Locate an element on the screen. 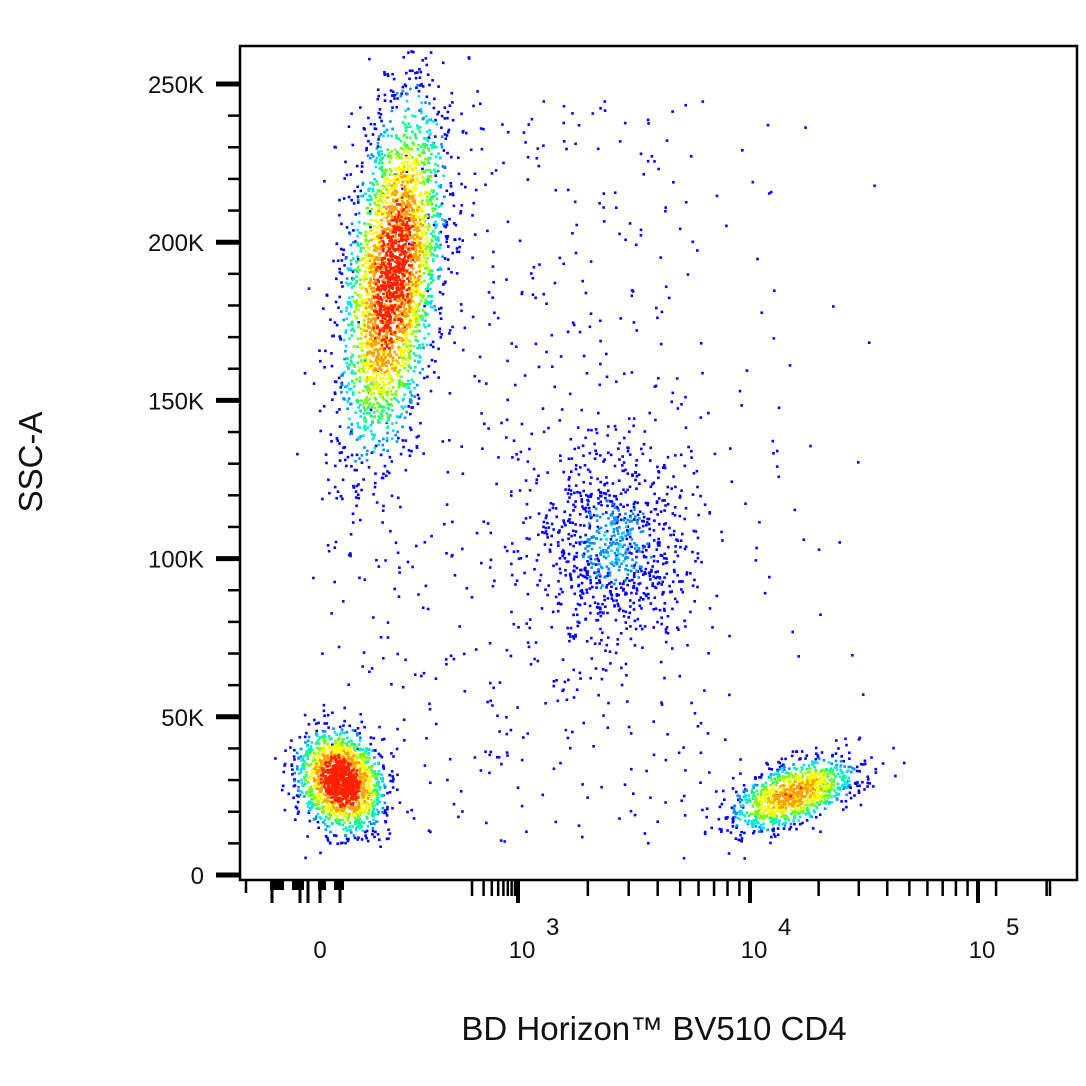 This screenshot has width=1086, height=1086. x-tick-exponent: 5 is located at coordinates (1012, 927).